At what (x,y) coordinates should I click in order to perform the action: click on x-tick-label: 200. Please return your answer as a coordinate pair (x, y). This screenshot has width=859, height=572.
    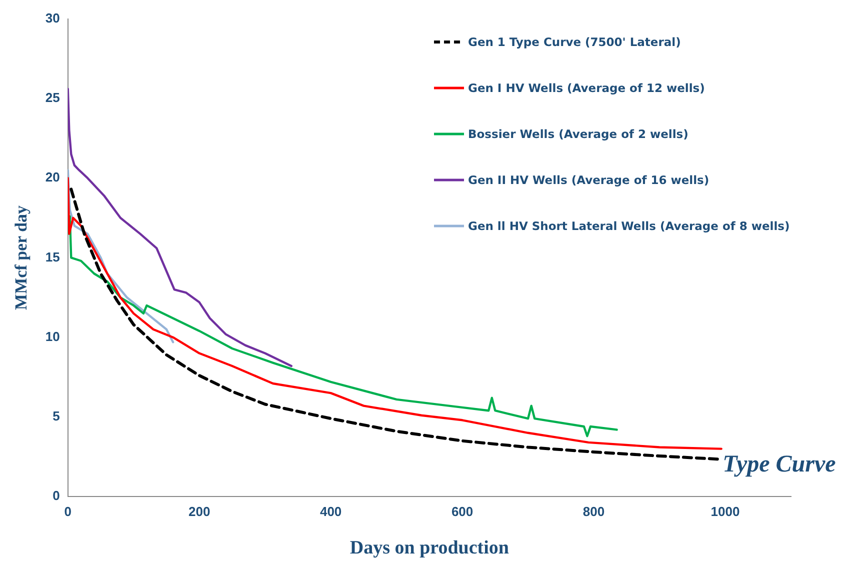
    Looking at the image, I should click on (199, 511).